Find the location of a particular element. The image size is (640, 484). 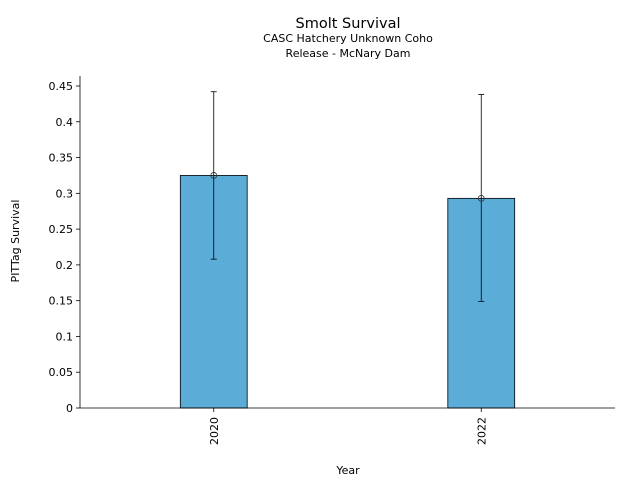

y-tick-label: 0.15 is located at coordinates (61, 301).